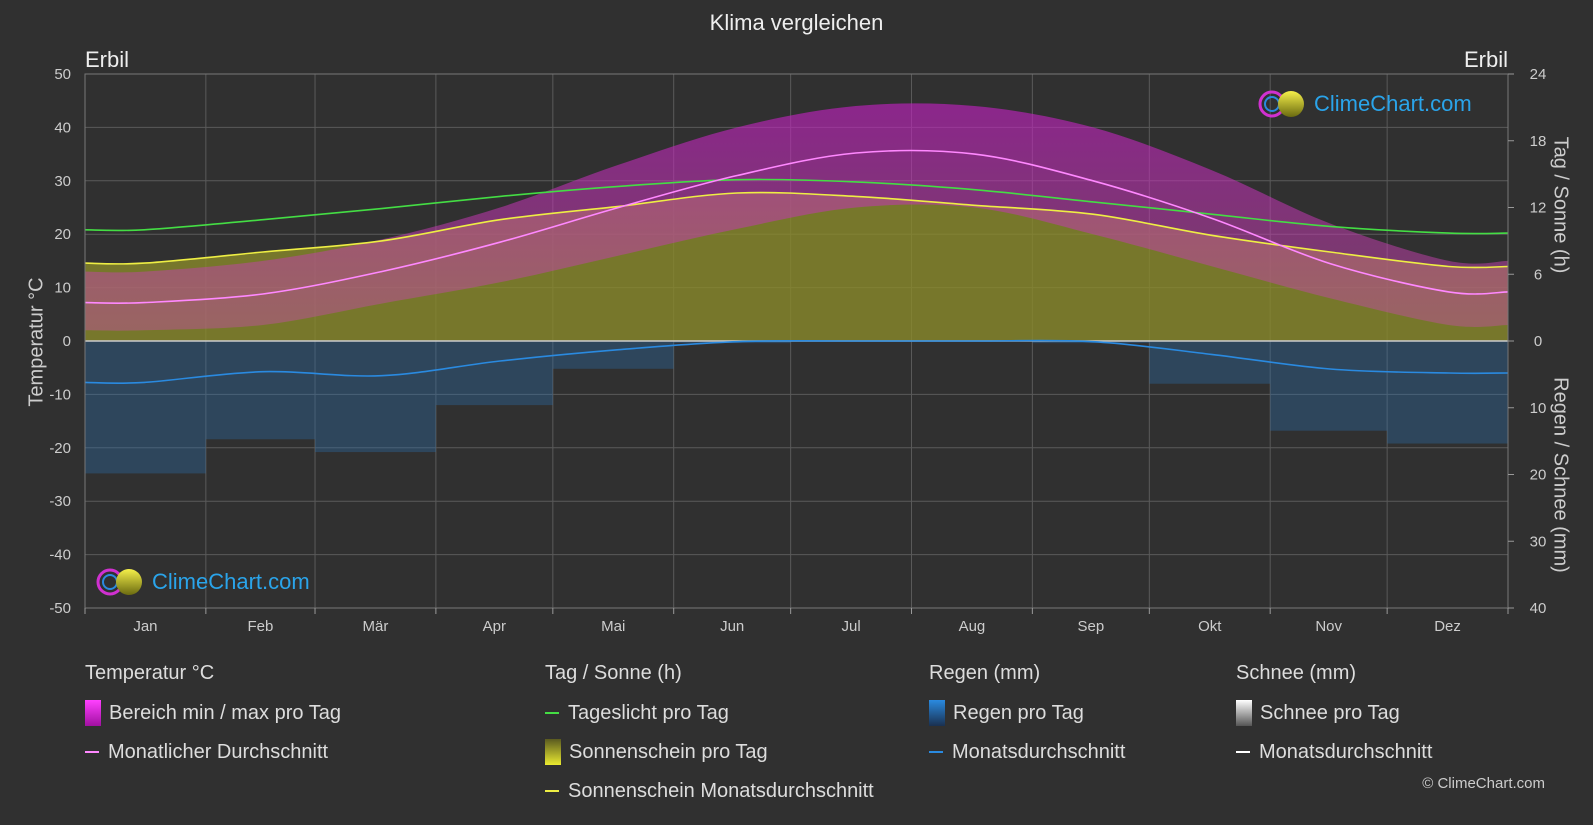  What do you see at coordinates (796, 361) in the screenshot?
I see `rain-avg-line` at bounding box center [796, 361].